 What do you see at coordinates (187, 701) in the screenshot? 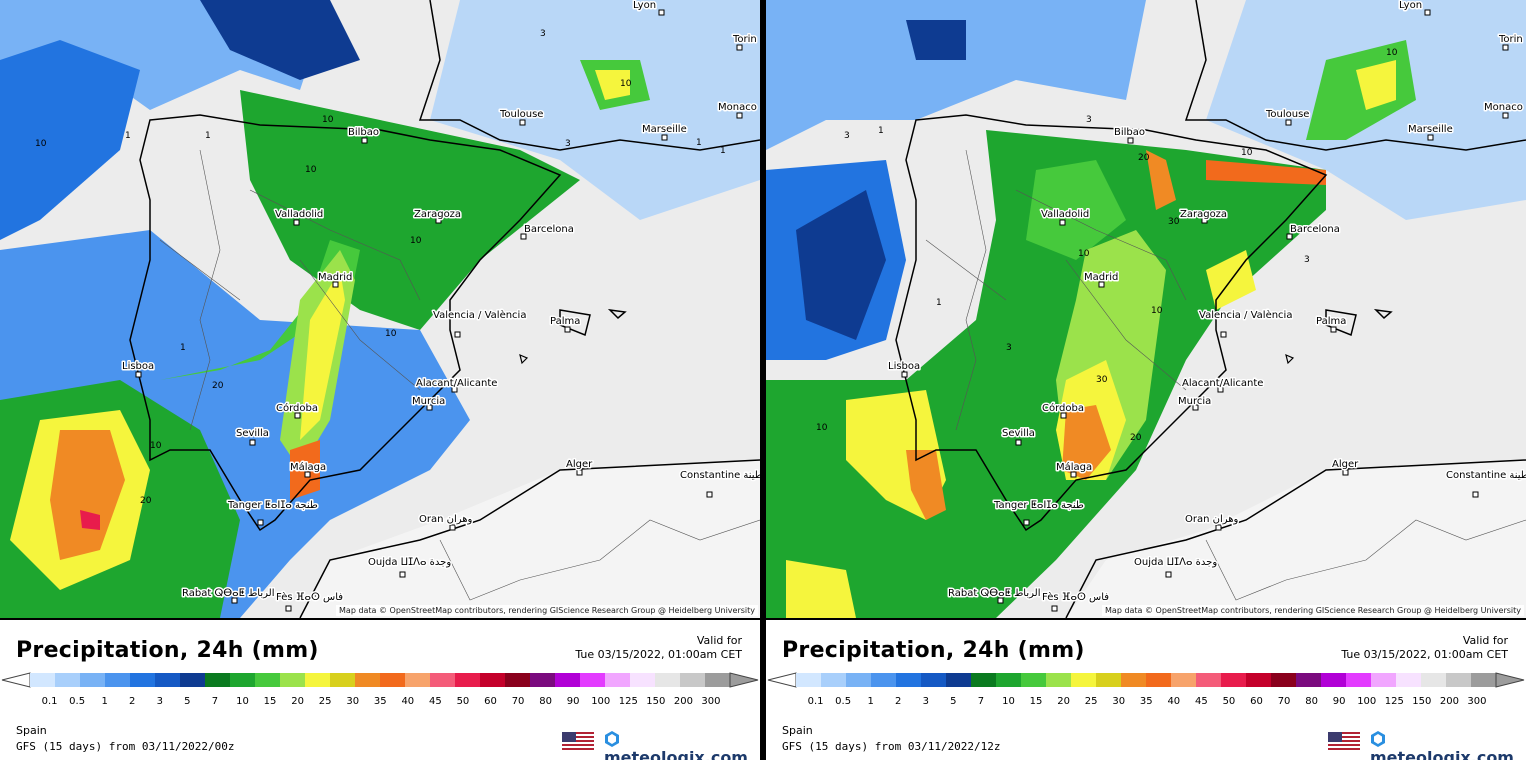
I see `legend-tick-label: 5` at bounding box center [187, 701].